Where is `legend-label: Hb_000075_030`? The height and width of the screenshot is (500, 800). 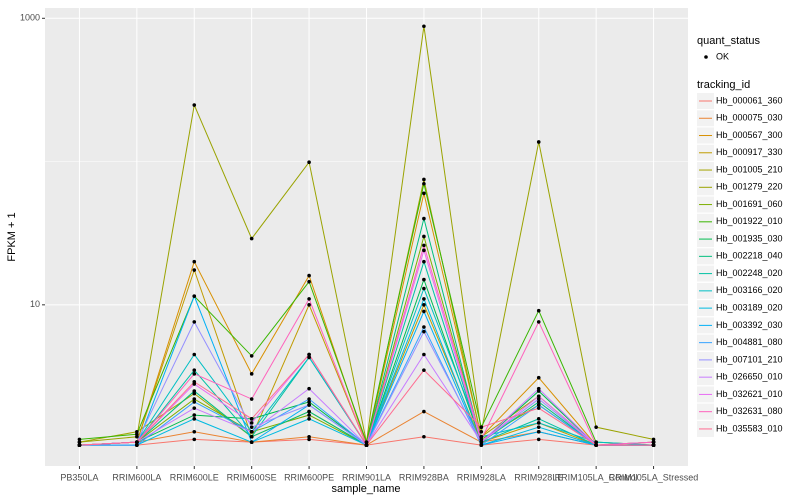
legend-label: Hb_000075_030 is located at coordinates (749, 118).